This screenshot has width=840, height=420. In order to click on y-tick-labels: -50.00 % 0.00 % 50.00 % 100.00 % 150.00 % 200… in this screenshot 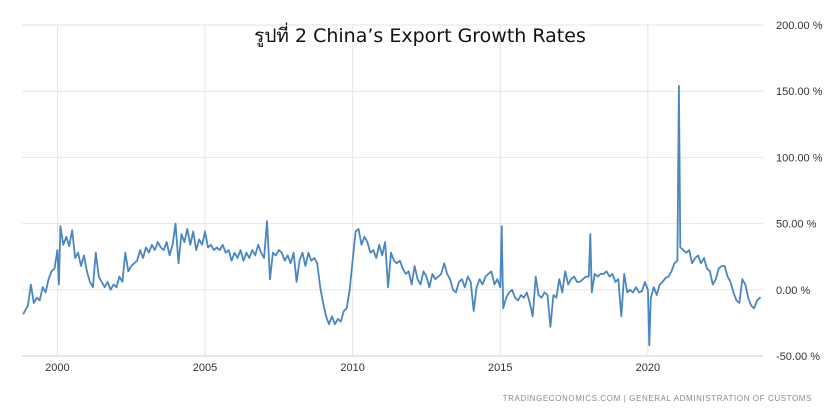, I will do `click(799, 191)`.